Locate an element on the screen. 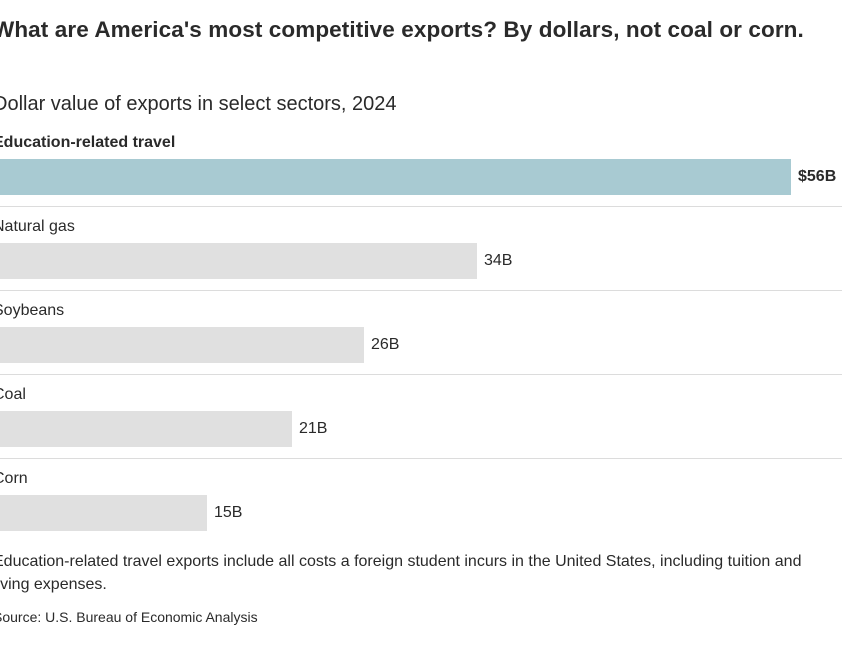 This screenshot has width=845, height=648. value-label: $56B is located at coordinates (817, 176).